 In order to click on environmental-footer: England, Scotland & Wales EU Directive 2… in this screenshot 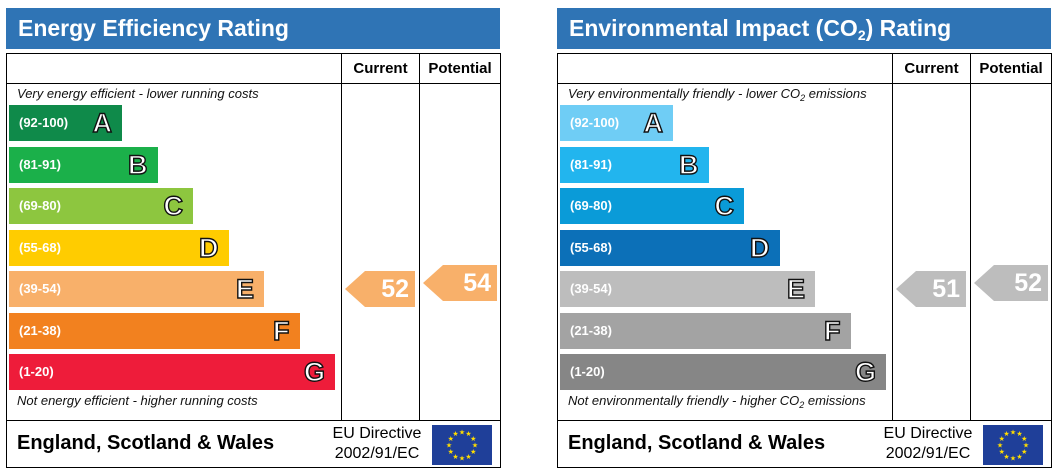, I will do `click(804, 443)`.